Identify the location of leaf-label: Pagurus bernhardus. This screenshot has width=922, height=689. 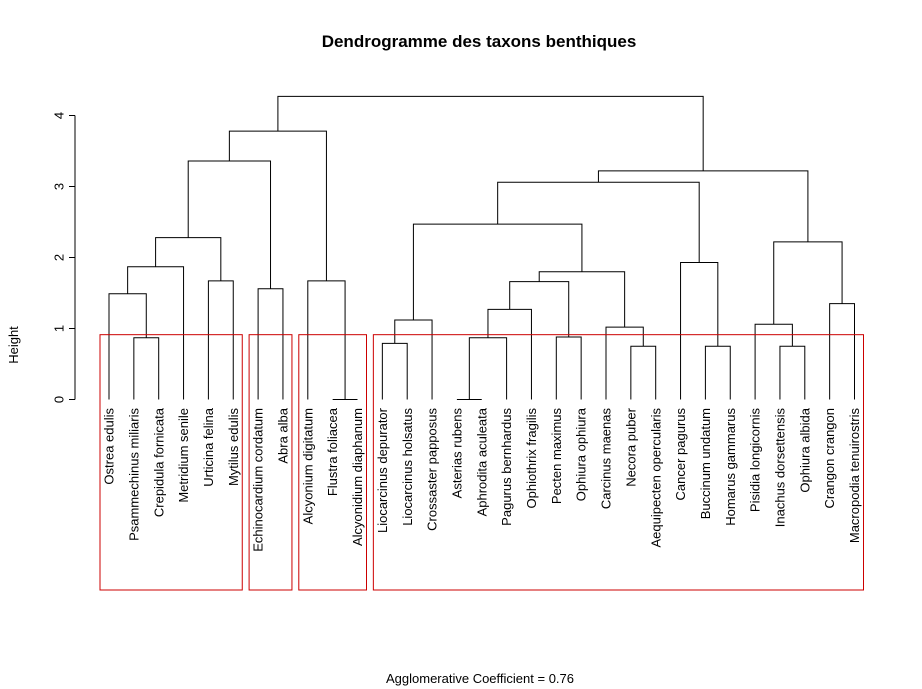
(506, 467).